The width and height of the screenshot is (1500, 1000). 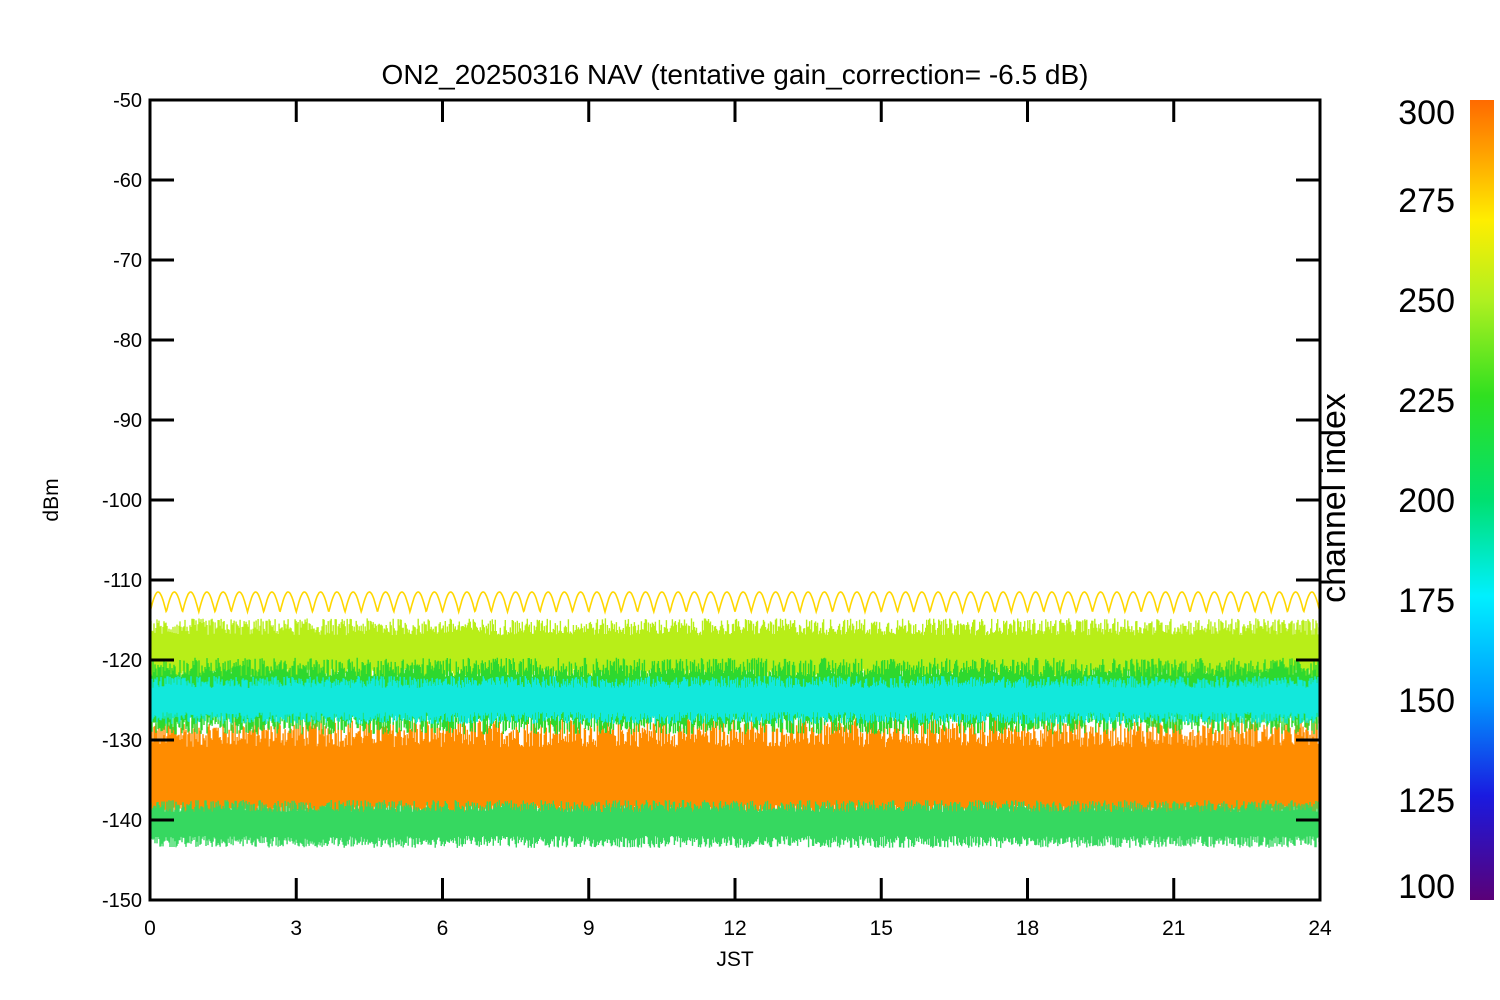 I want to click on x-tick-label: 9, so click(x=589, y=928).